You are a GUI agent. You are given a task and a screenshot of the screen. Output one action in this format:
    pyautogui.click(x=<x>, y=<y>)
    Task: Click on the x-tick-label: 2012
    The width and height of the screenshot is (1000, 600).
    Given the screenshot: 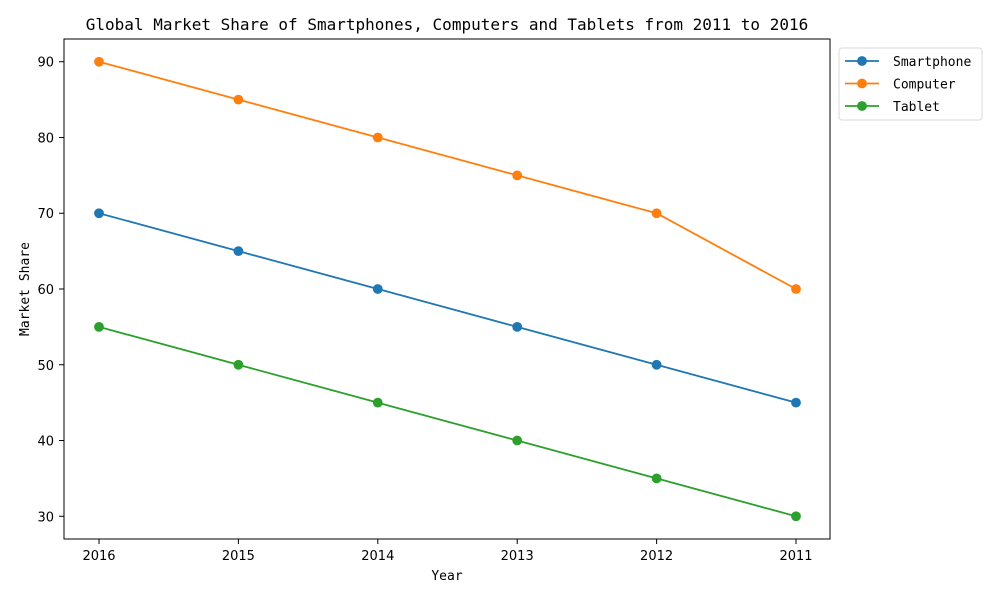 What is the action you would take?
    pyautogui.click(x=656, y=556)
    